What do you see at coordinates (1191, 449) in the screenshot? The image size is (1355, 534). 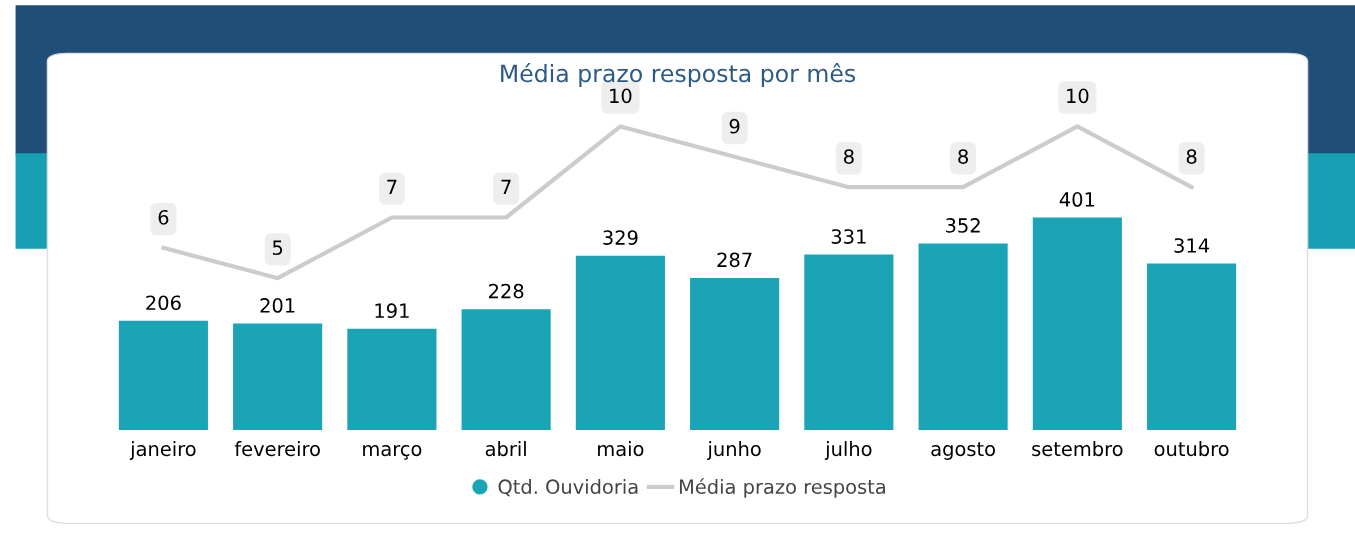 I see `x-tick-label: outubro` at bounding box center [1191, 449].